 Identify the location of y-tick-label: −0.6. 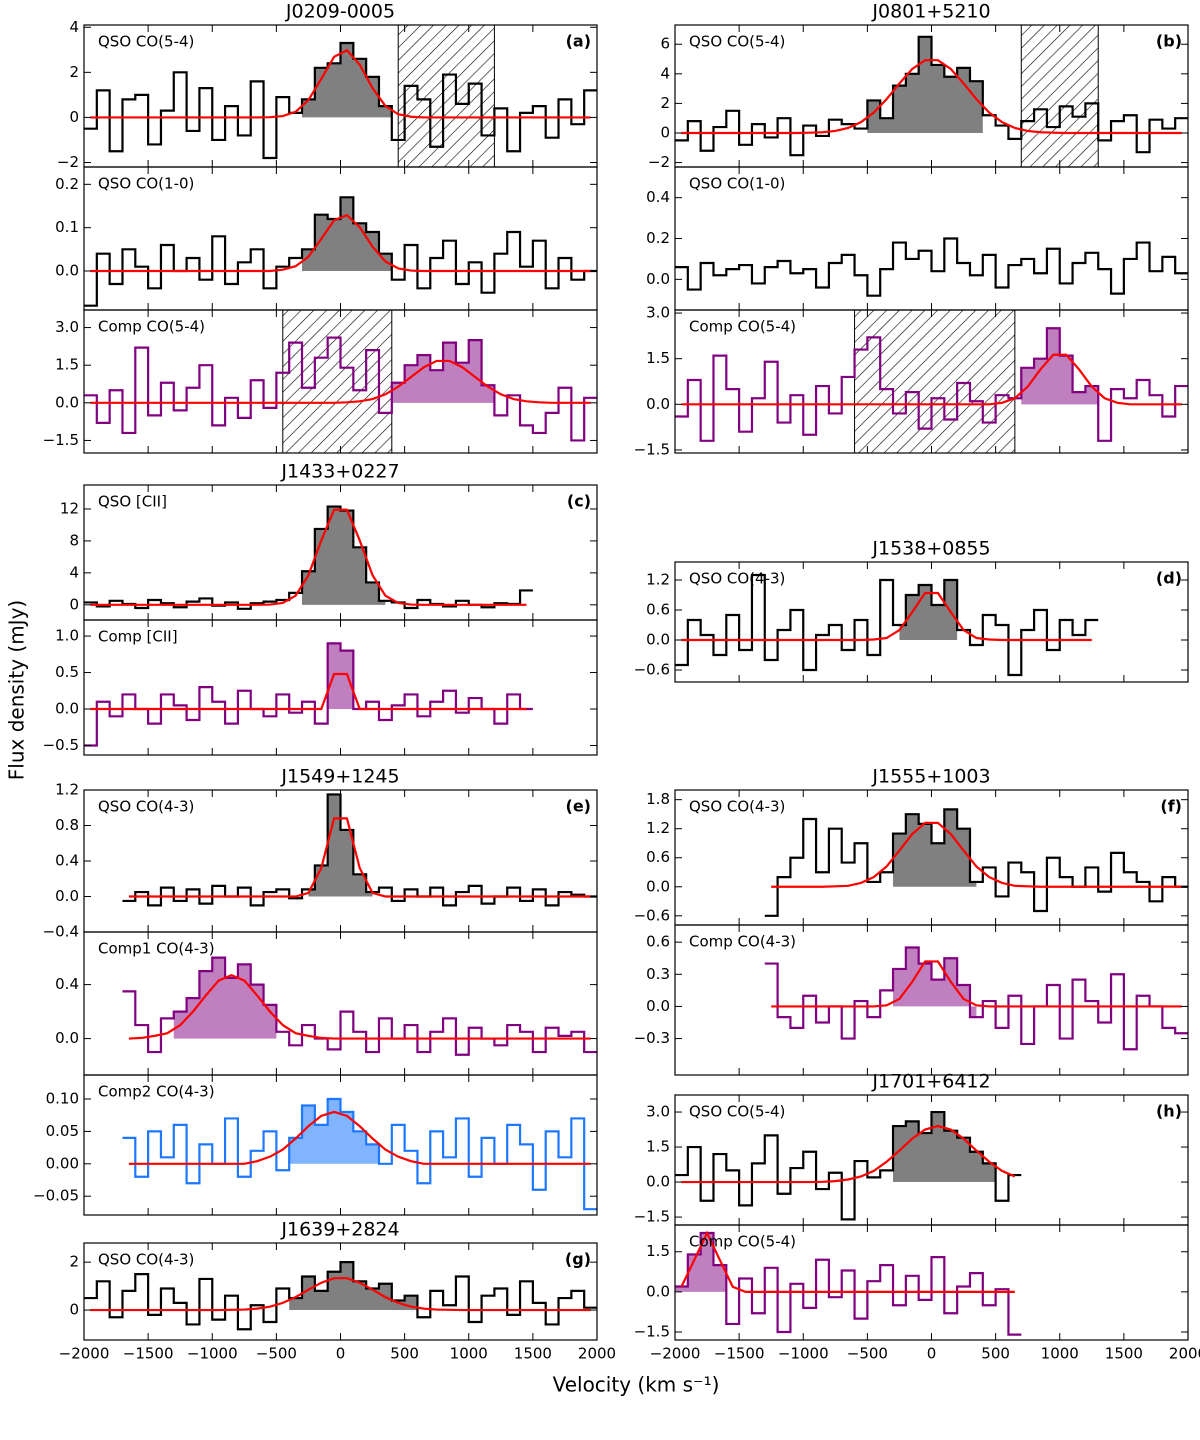
(652, 915).